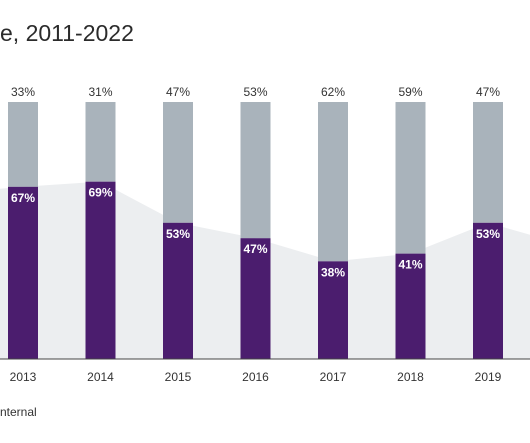 This screenshot has width=530, height=443. What do you see at coordinates (23, 198) in the screenshot?
I see `bottom-value-label: 67%` at bounding box center [23, 198].